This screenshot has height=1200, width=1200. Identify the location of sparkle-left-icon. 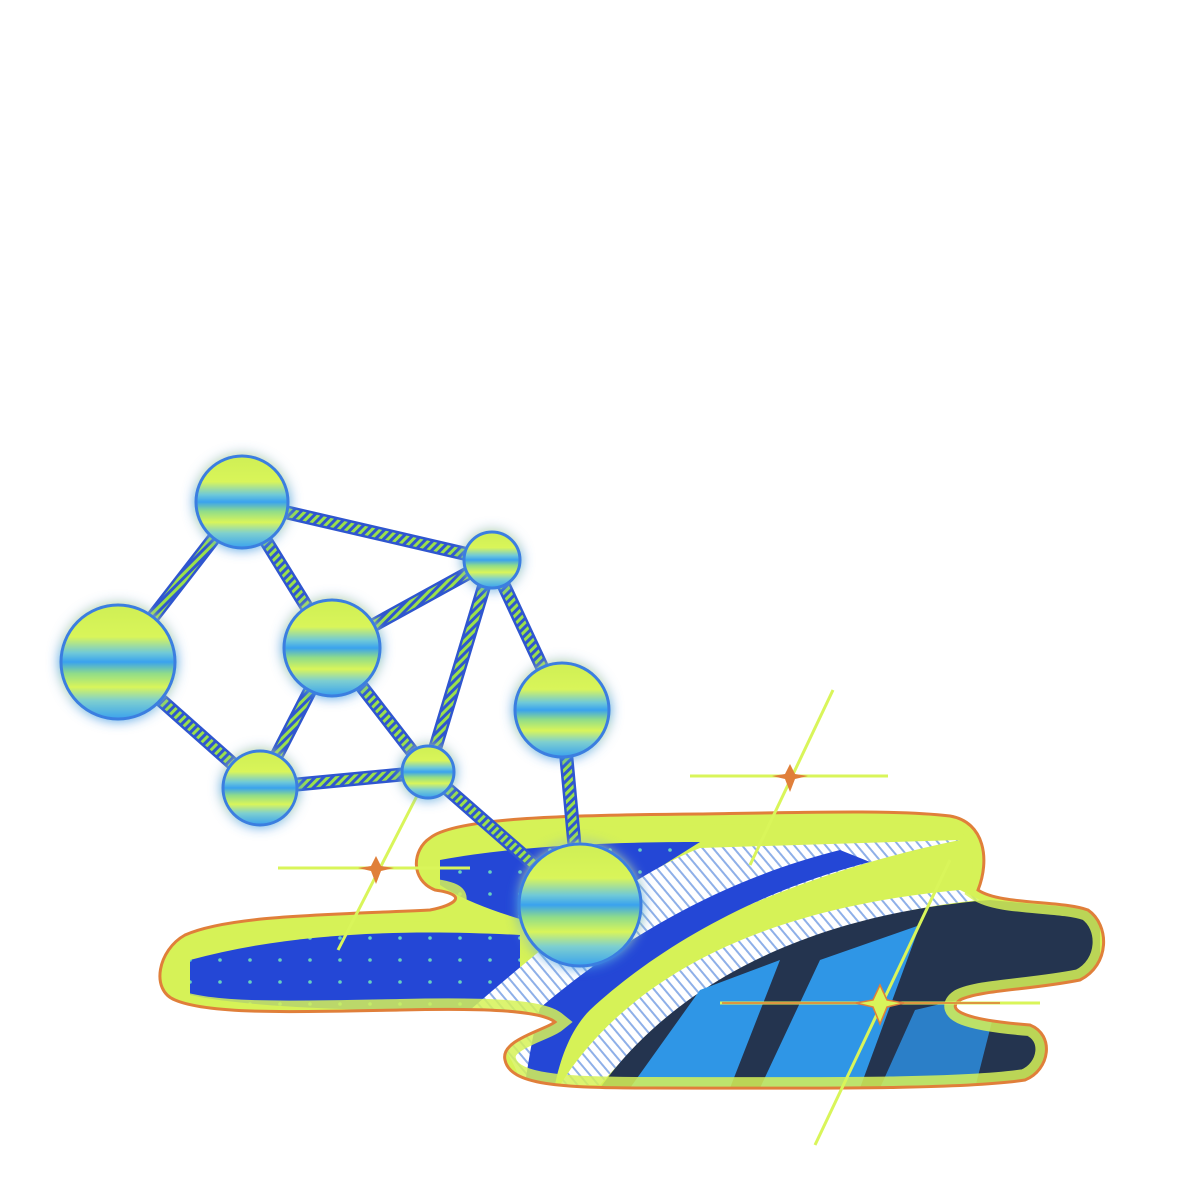
(374, 870).